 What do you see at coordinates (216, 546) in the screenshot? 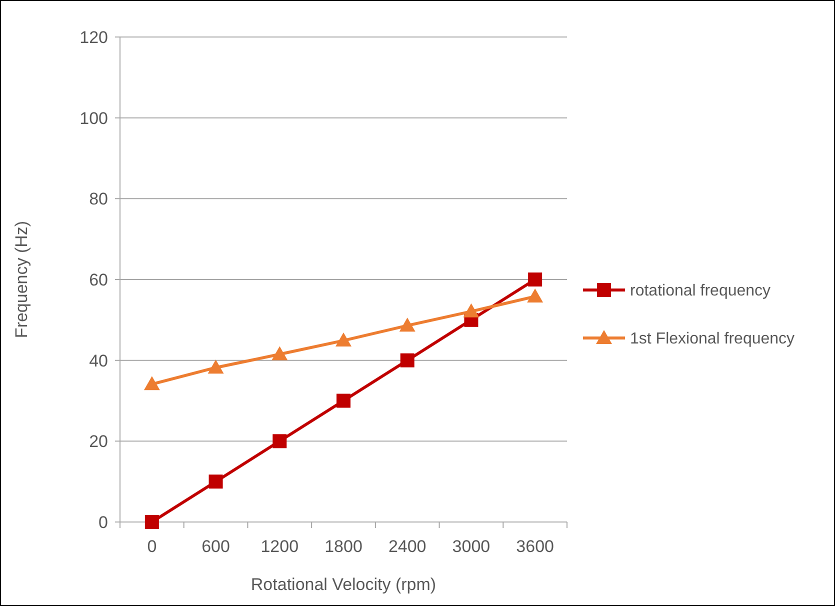
I see `x-tick-label: 600` at bounding box center [216, 546].